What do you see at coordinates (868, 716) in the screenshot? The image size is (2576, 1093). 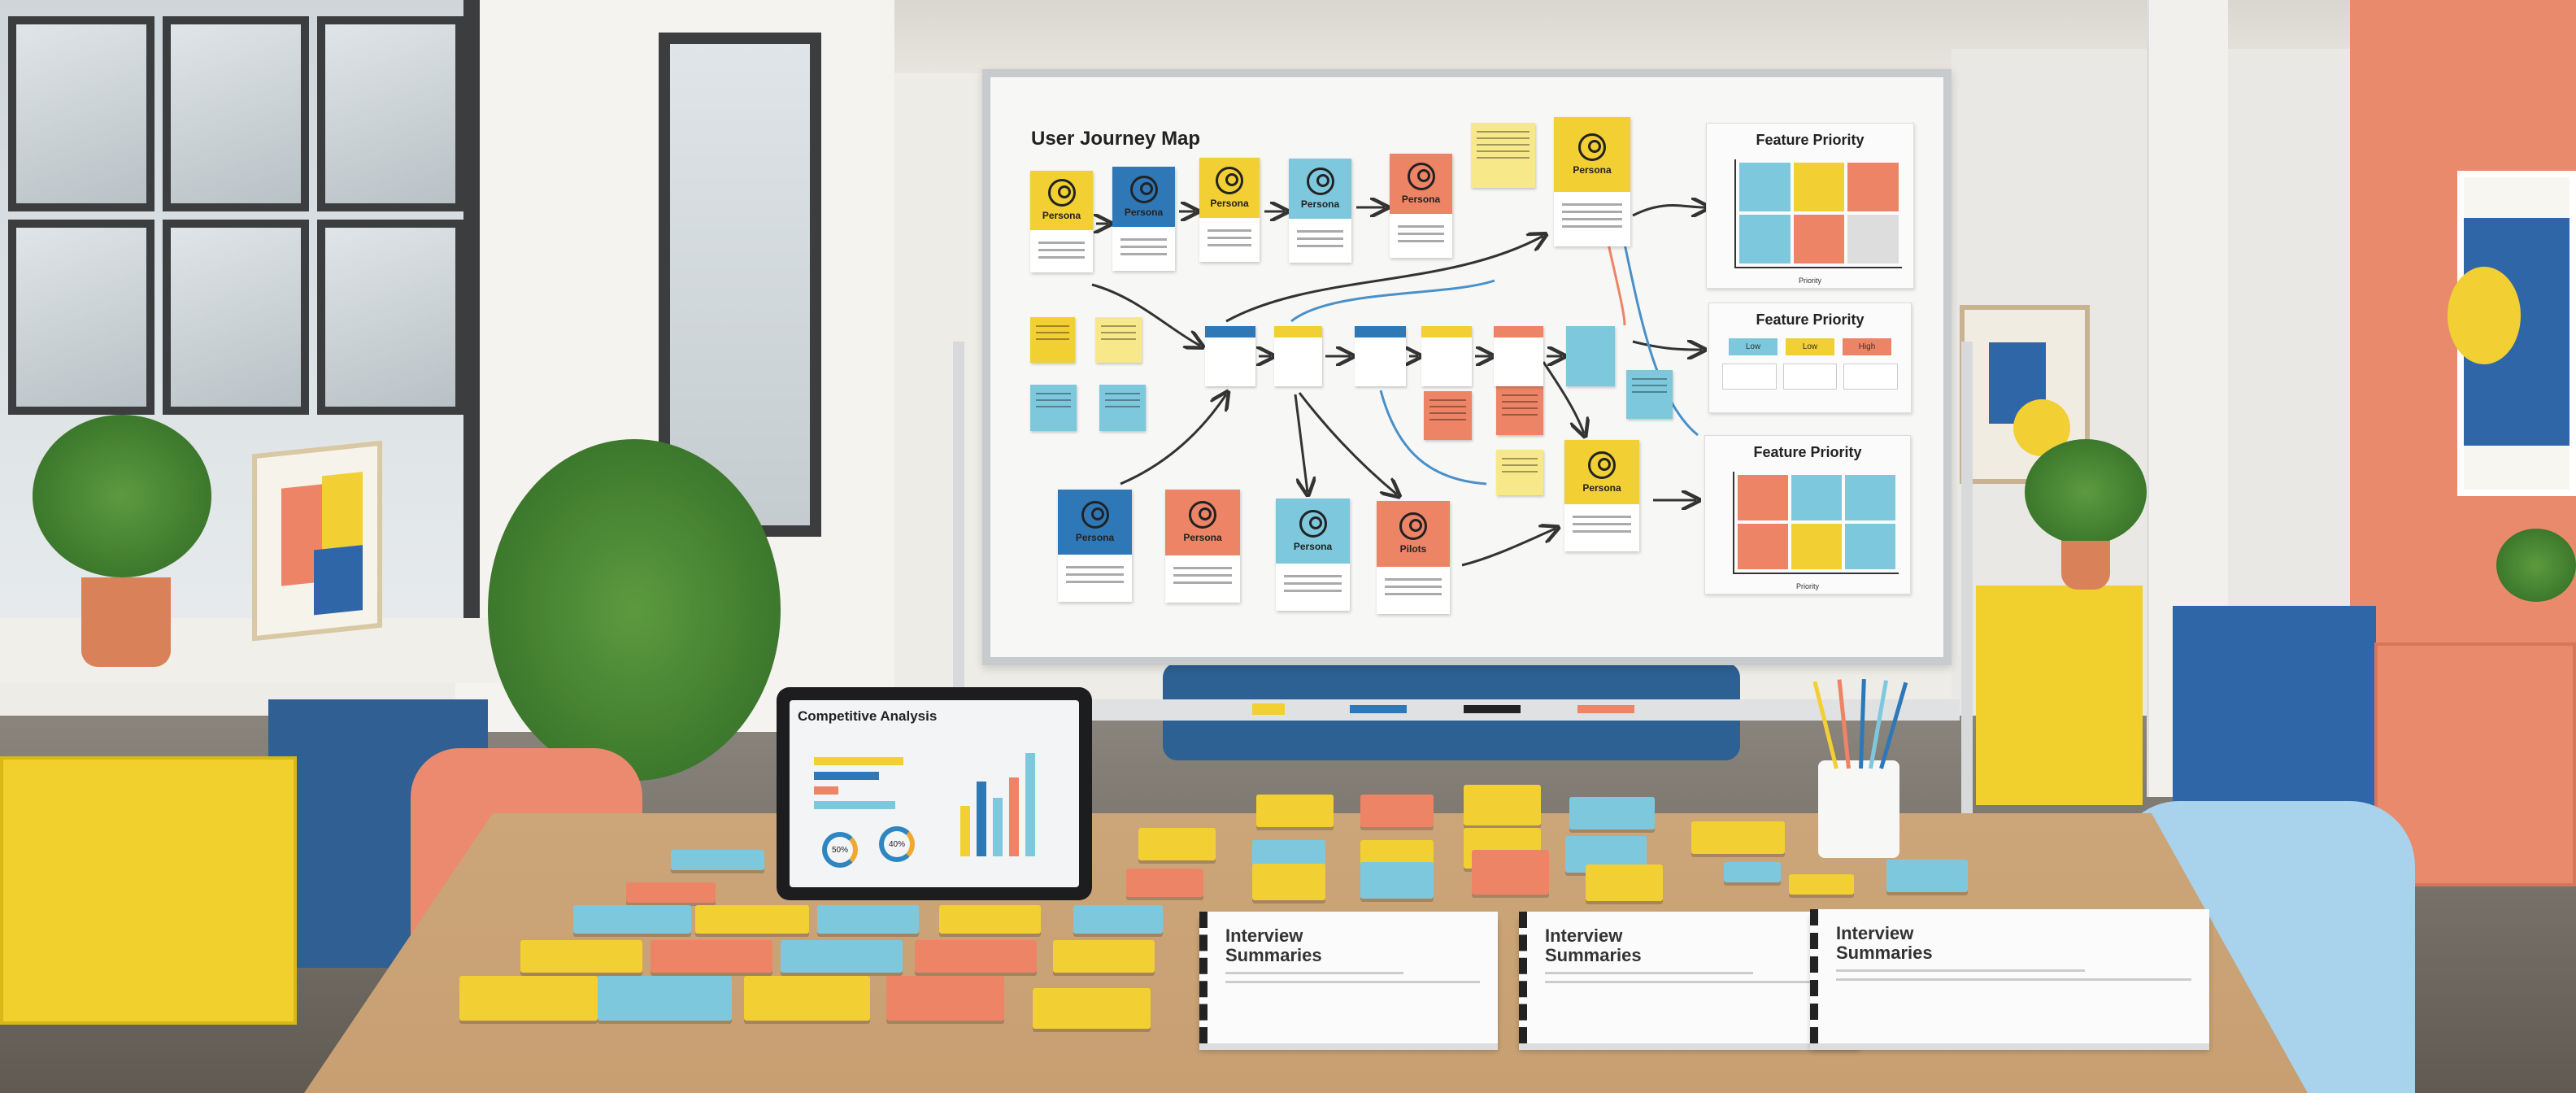 I see `tablet-title: Competitive Analysis` at bounding box center [868, 716].